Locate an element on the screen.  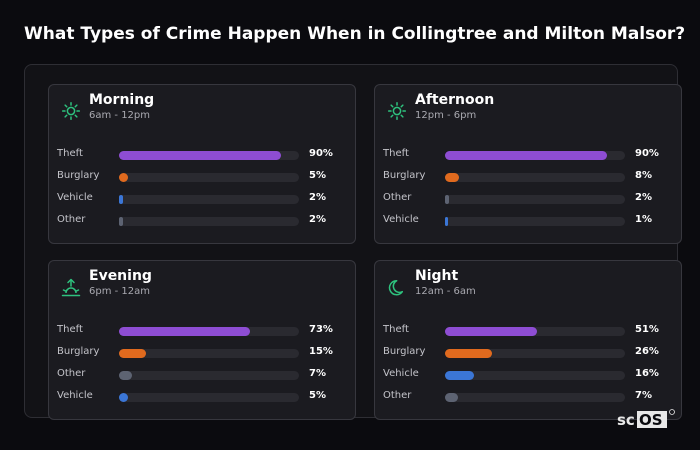
bar-row-vehicle: Vehicle 5% is located at coordinates (202, 397).